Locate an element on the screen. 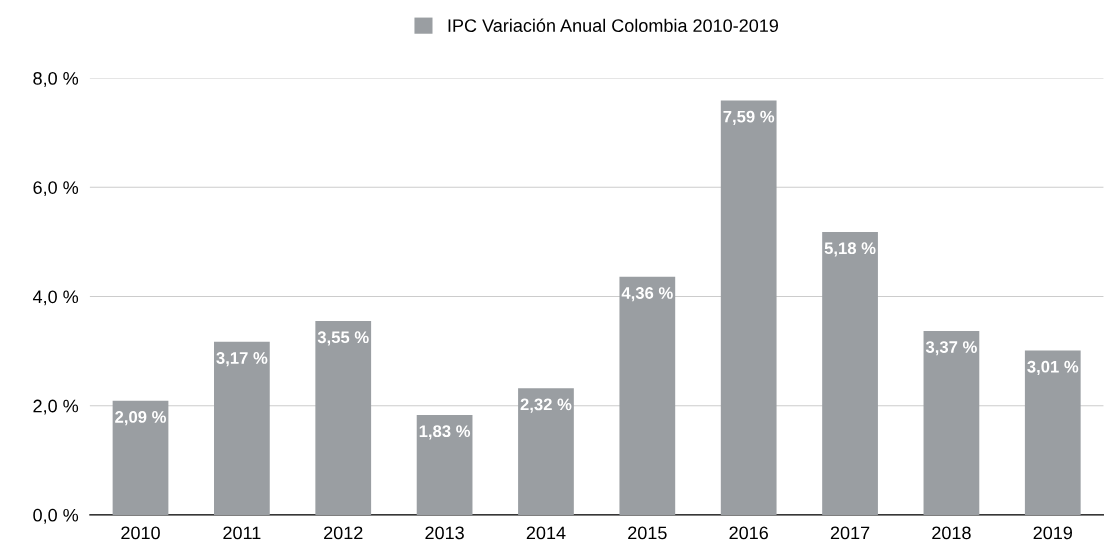 Image resolution: width=1109 pixels, height=542 pixels. data-label: 7,59 % is located at coordinates (749, 117).